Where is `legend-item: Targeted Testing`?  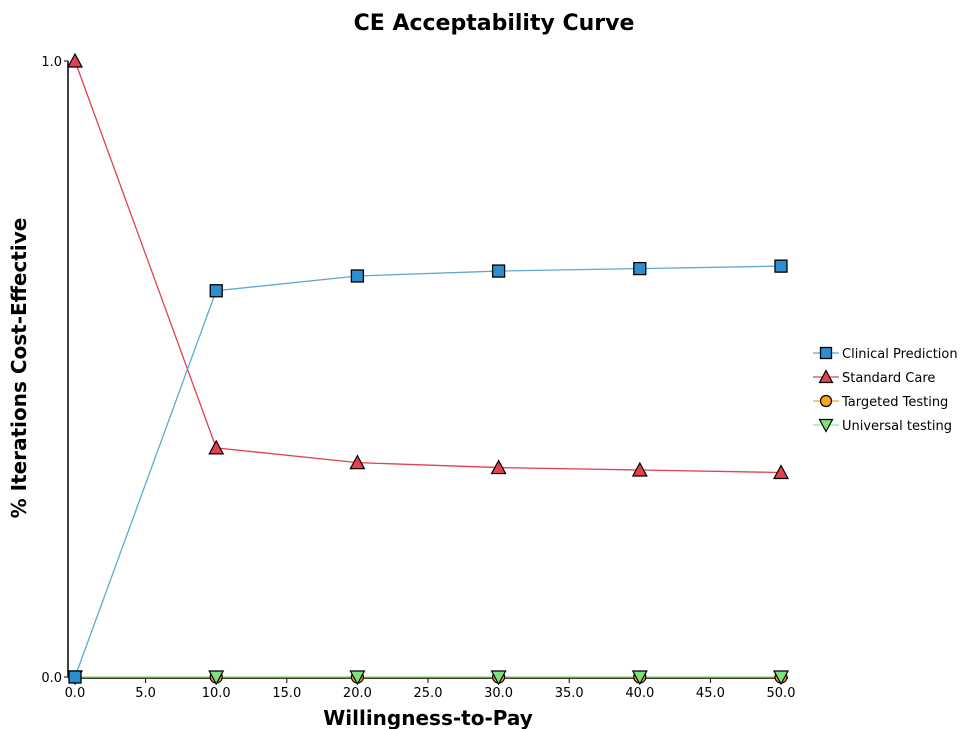 legend-item: Targeted Testing is located at coordinates (880, 402).